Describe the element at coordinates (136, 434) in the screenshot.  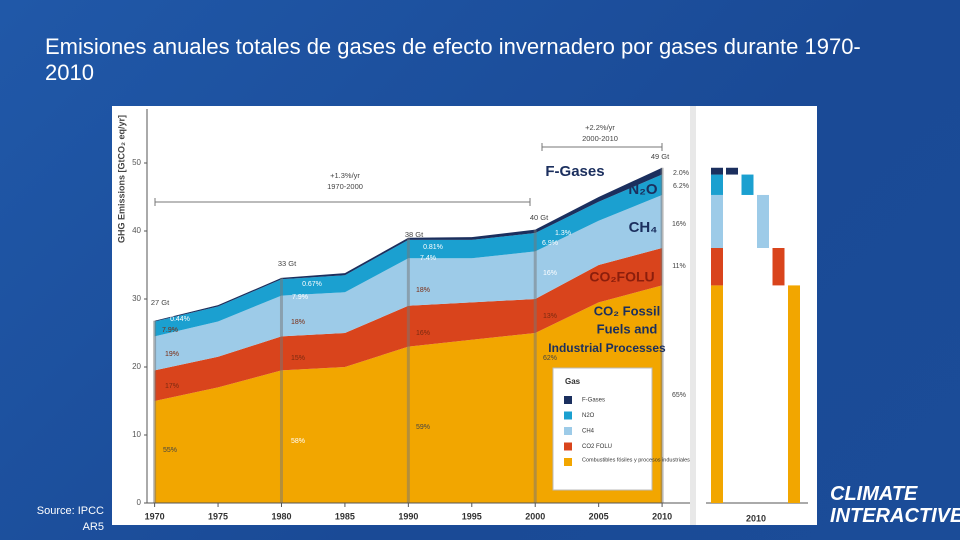
I see `y-tick-label: 10` at that location.